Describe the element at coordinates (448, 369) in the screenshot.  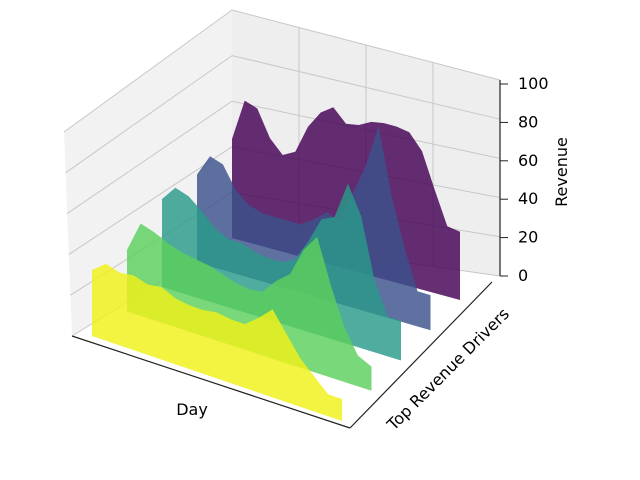
I see `y-axis-label: Top Revenue Drivers` at that location.